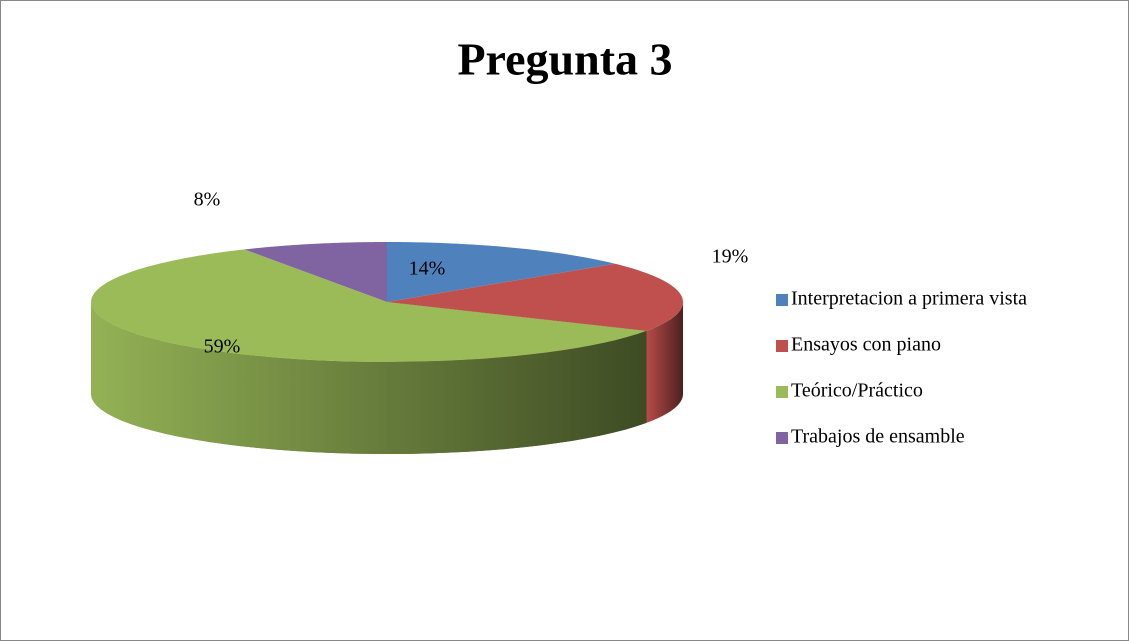 The image size is (1129, 641). I want to click on legend-label: Trabajos de ensamble, so click(878, 437).